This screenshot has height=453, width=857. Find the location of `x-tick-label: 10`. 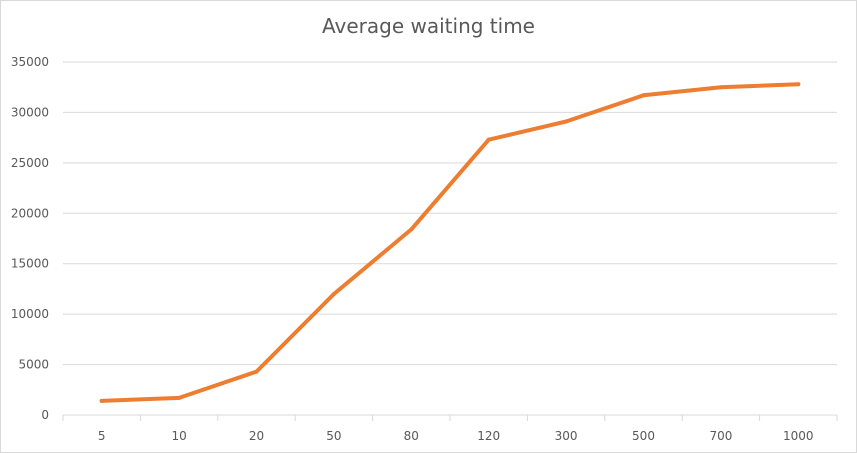

x-tick-label: 10 is located at coordinates (178, 436).